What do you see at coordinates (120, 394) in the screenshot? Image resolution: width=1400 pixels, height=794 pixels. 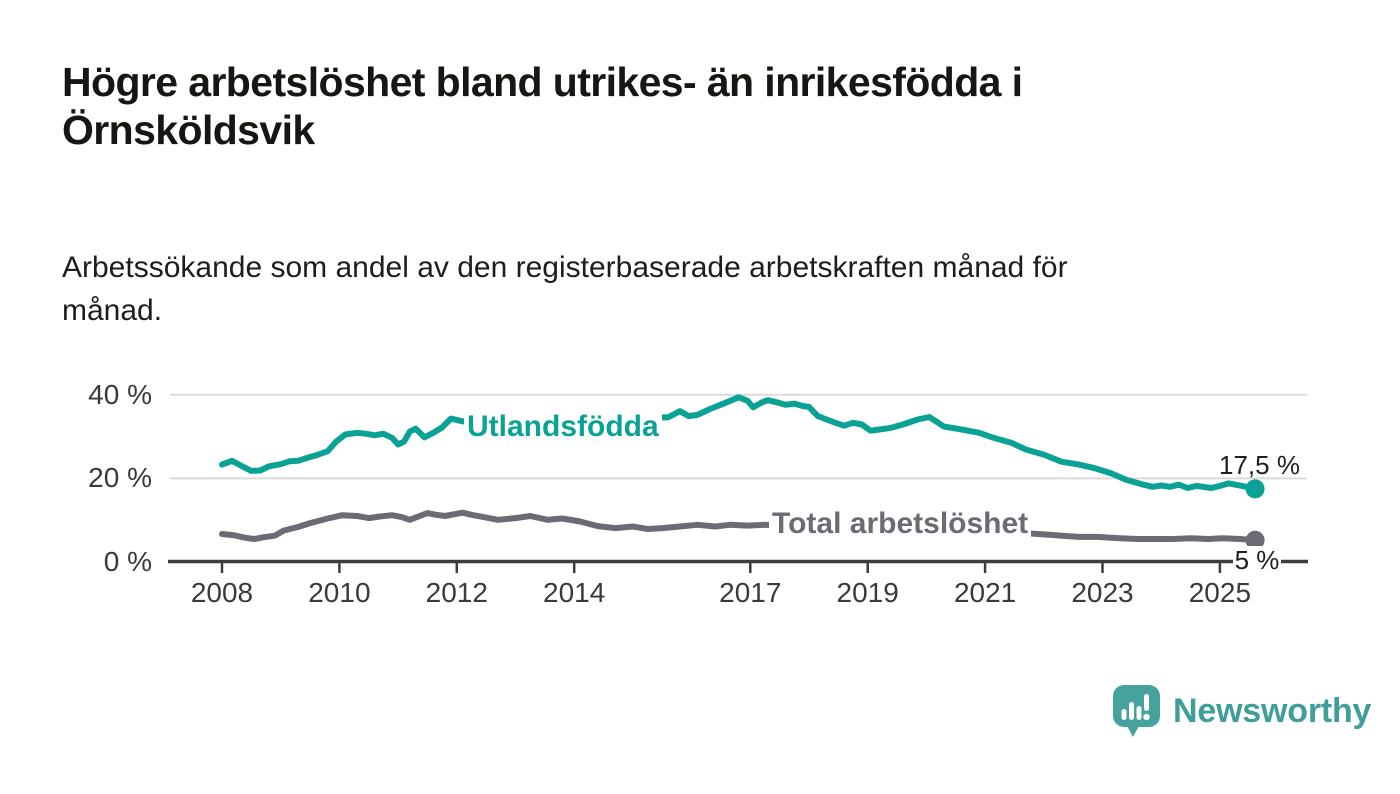 I see `y-axis-tick-label-40: 40 %` at bounding box center [120, 394].